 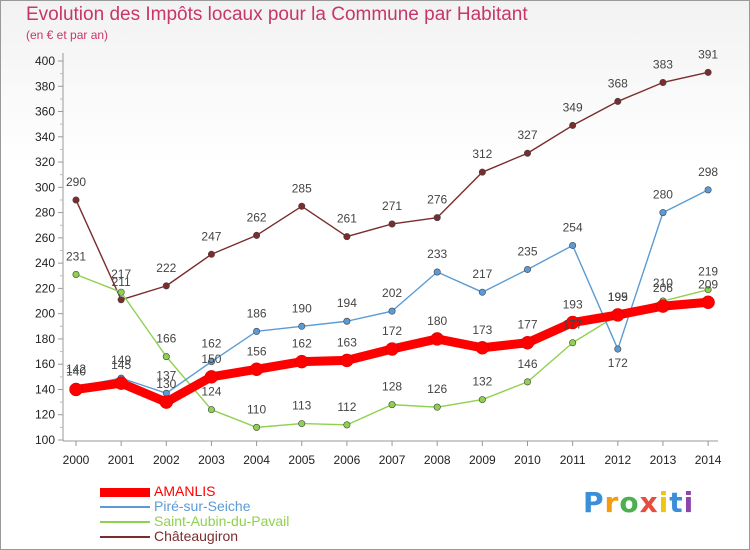 I want to click on proxiti-logo: Proxiti, so click(x=638, y=502).